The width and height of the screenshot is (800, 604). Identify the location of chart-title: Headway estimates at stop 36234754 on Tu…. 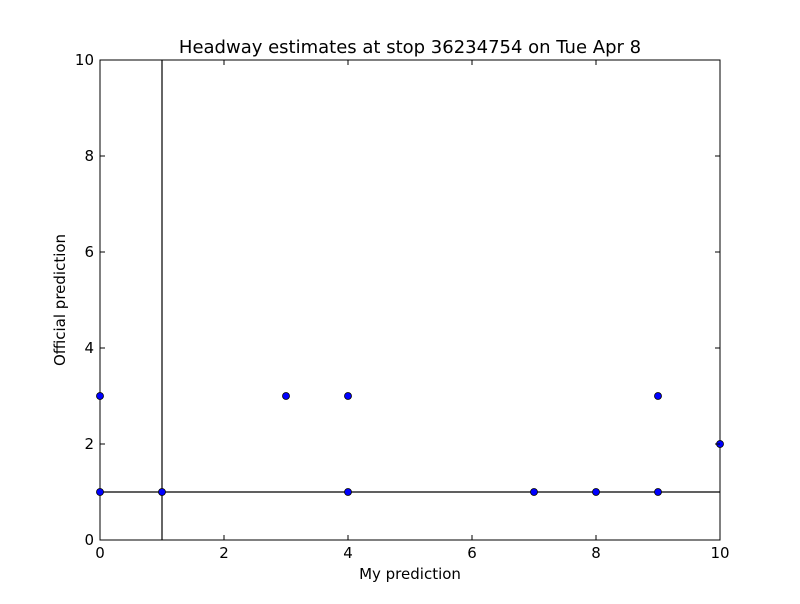
(410, 47).